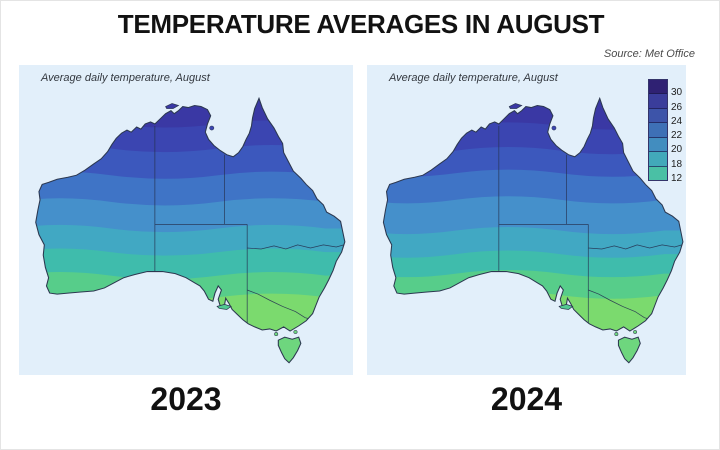  I want to click on legend-tick-label: 18, so click(677, 164).